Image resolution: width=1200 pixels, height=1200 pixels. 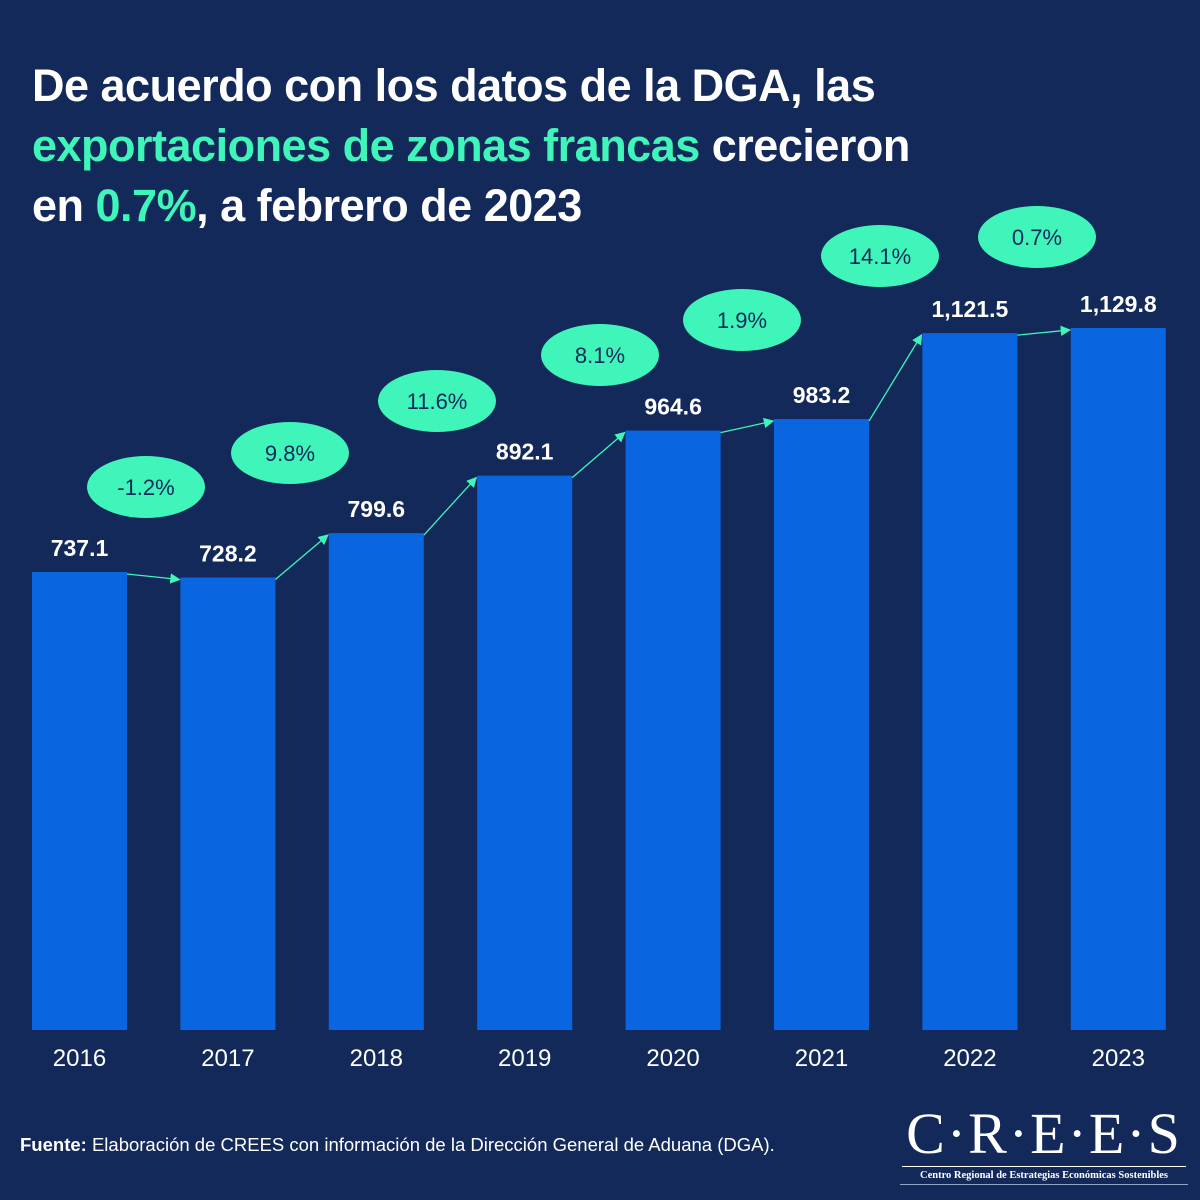 I want to click on bar-2021, so click(x=821, y=724).